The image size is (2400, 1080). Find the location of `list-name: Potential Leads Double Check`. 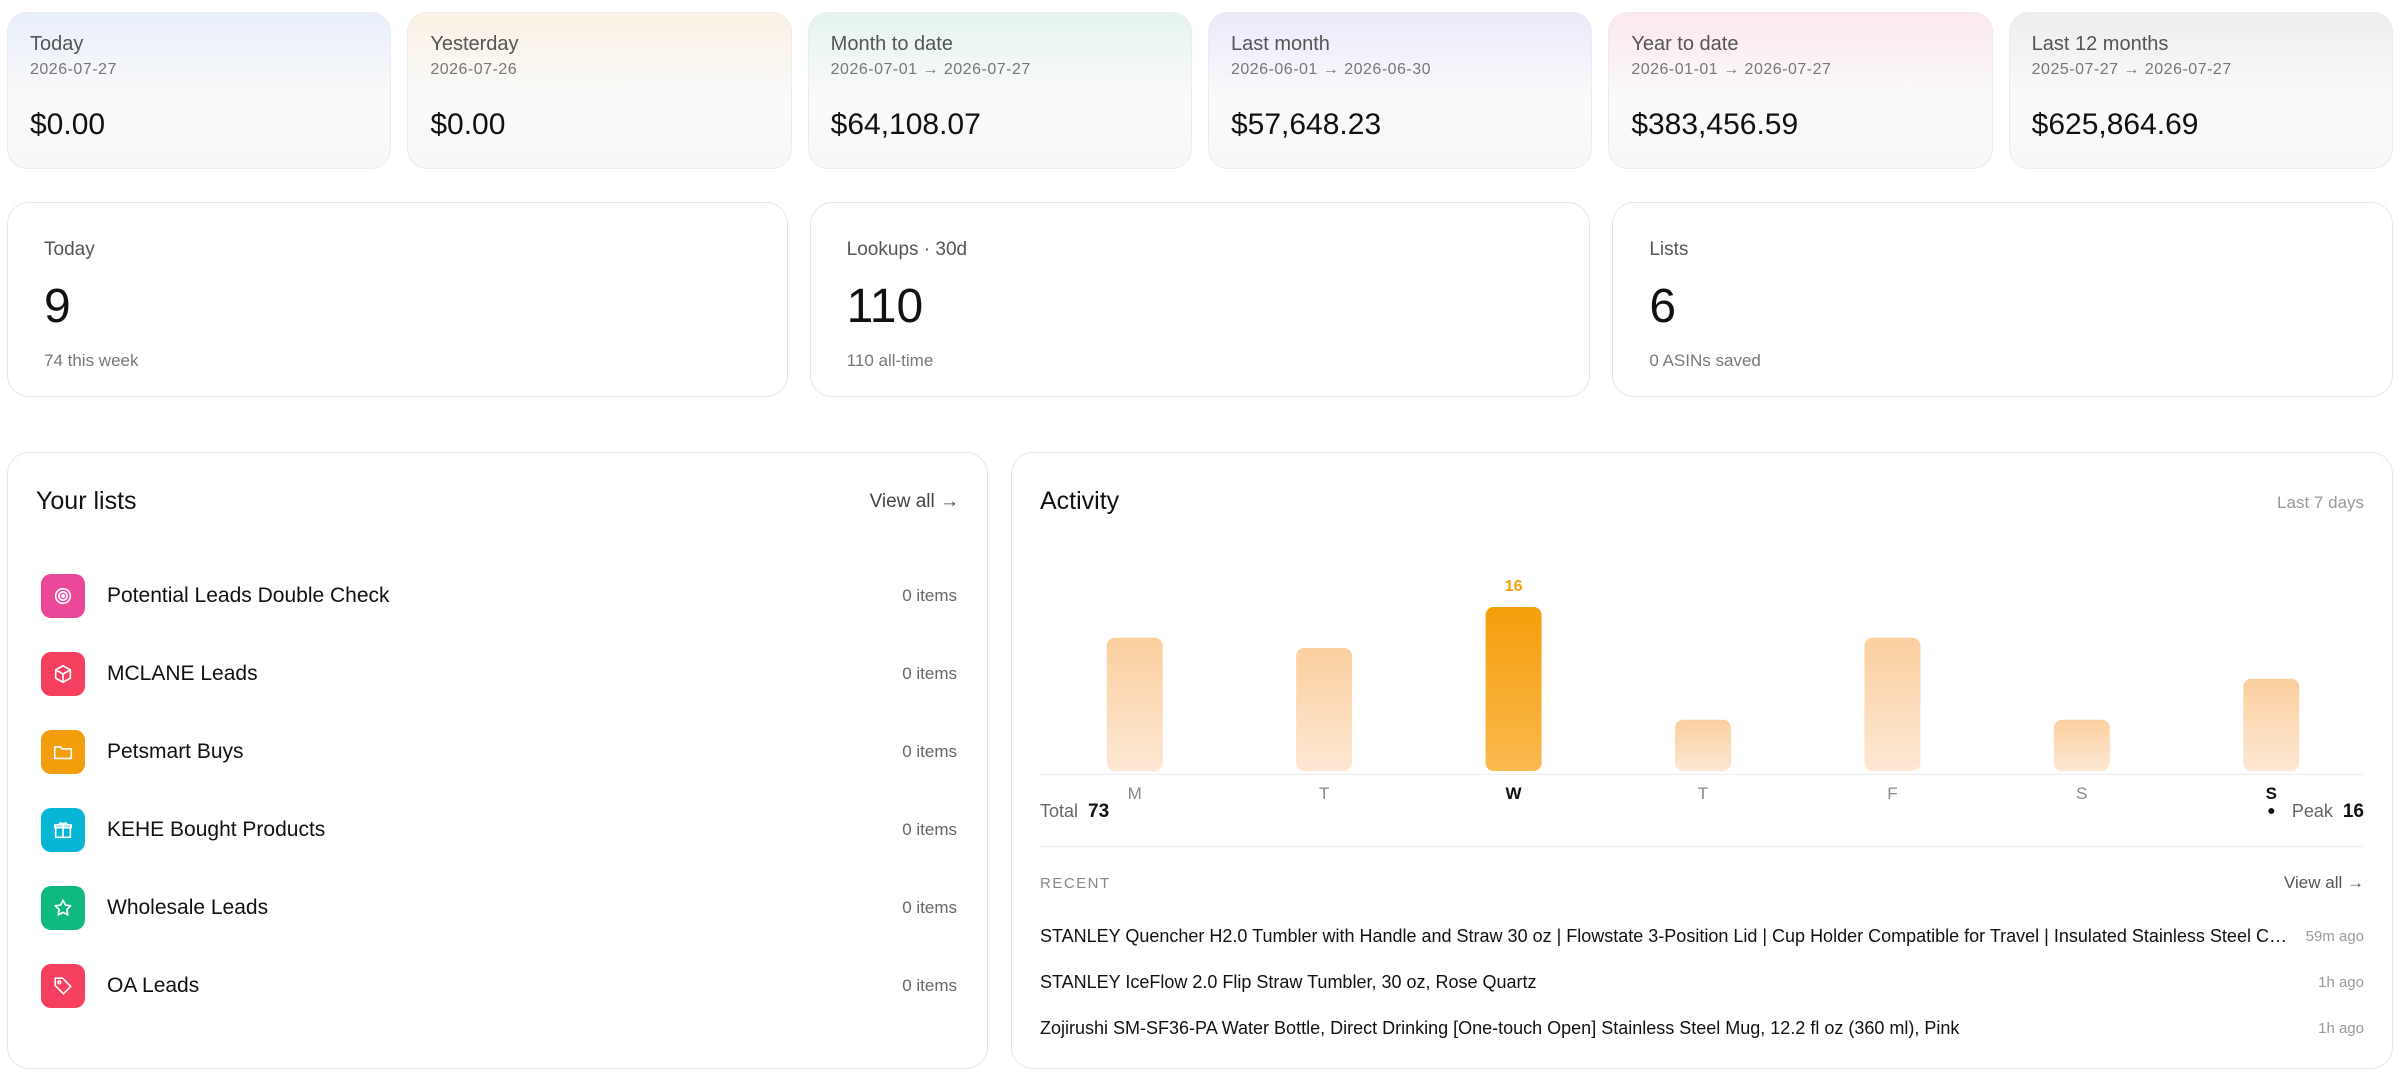

list-name: Potential Leads Double Check is located at coordinates (248, 595).